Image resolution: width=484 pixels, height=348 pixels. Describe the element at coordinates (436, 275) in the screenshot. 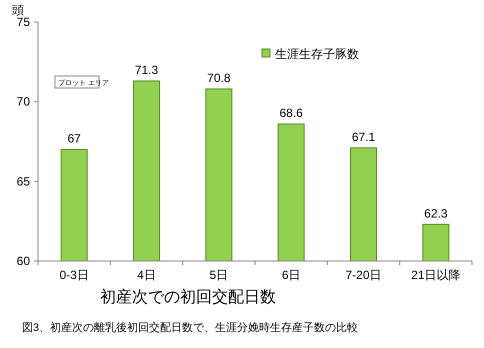

I see `x-tick-label: 21日以降` at that location.